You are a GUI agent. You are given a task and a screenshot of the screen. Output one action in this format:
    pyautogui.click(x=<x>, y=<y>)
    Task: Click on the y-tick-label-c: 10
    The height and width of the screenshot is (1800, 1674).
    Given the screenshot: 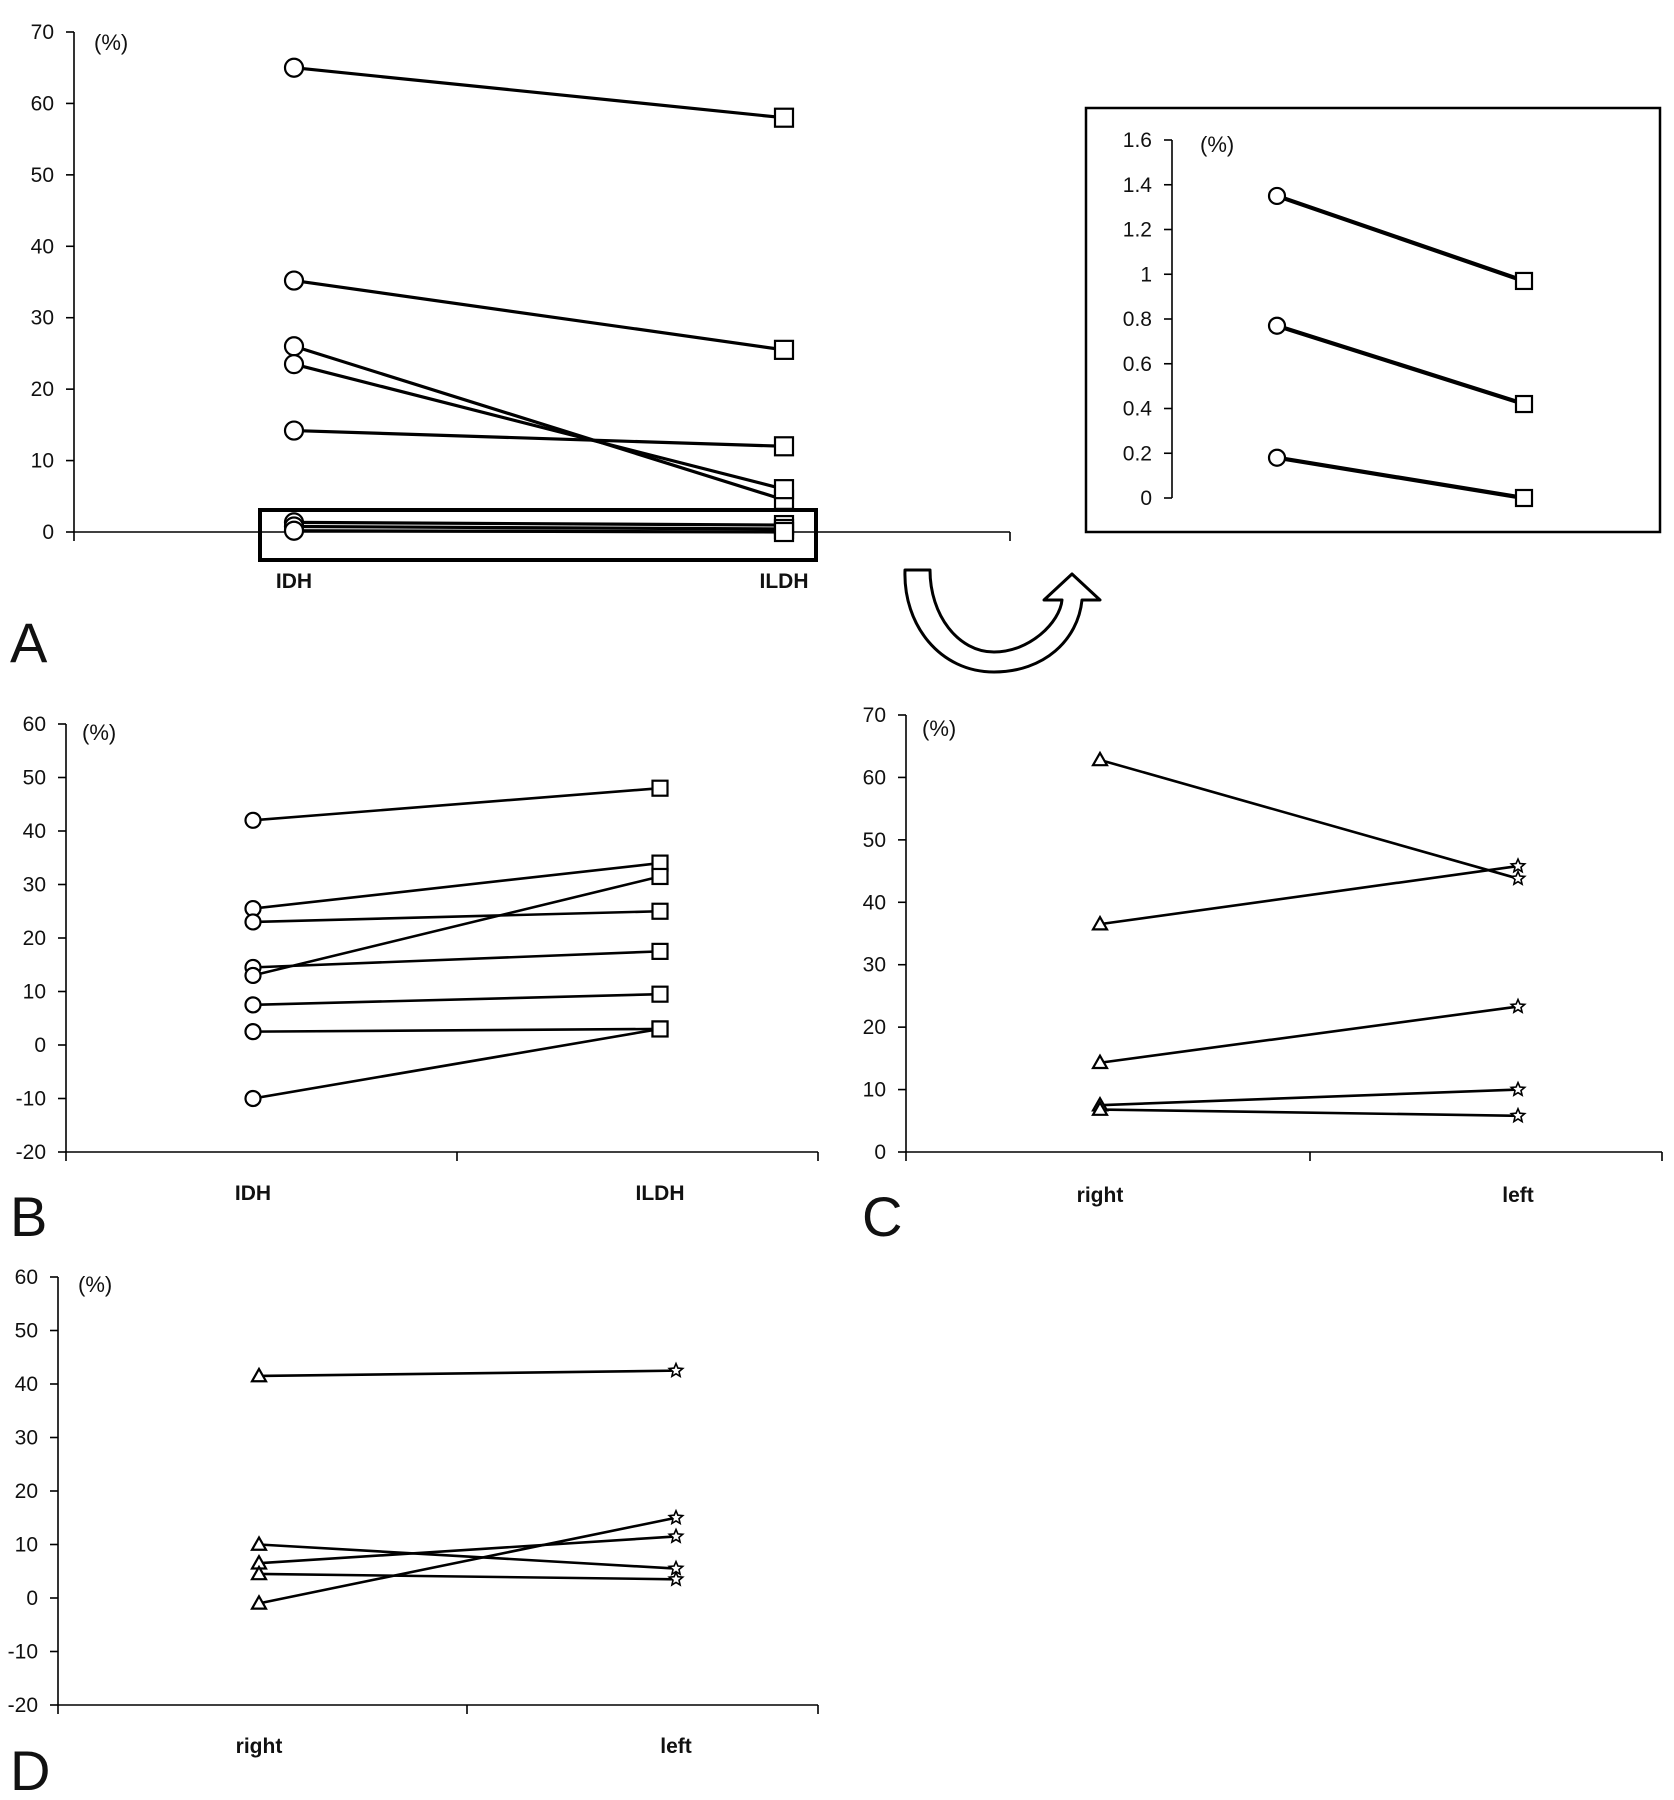 What is the action you would take?
    pyautogui.click(x=874, y=1090)
    